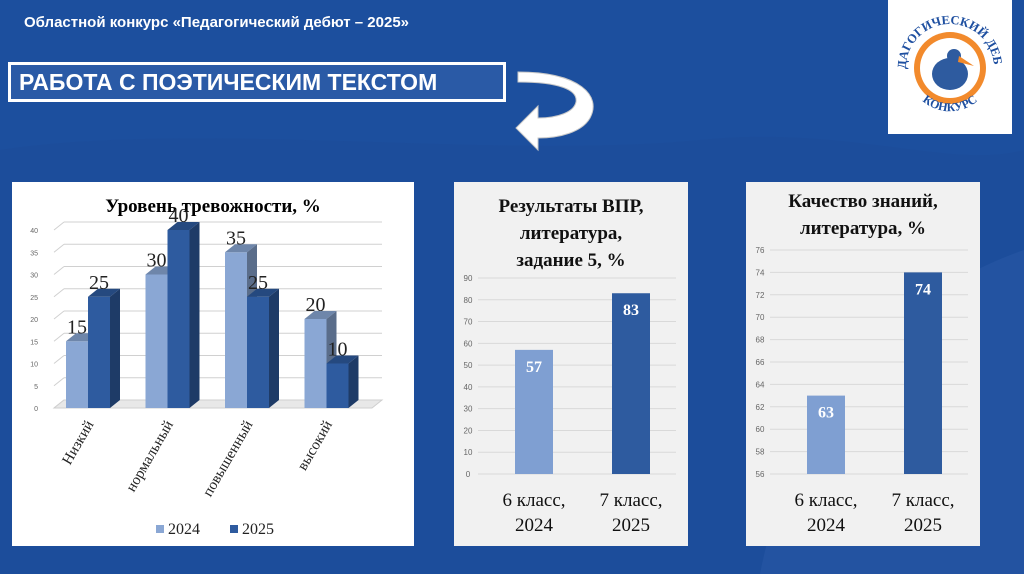  Describe the element at coordinates (571, 206) in the screenshot. I see `chart-title-line: Результаты ВПР,` at that location.